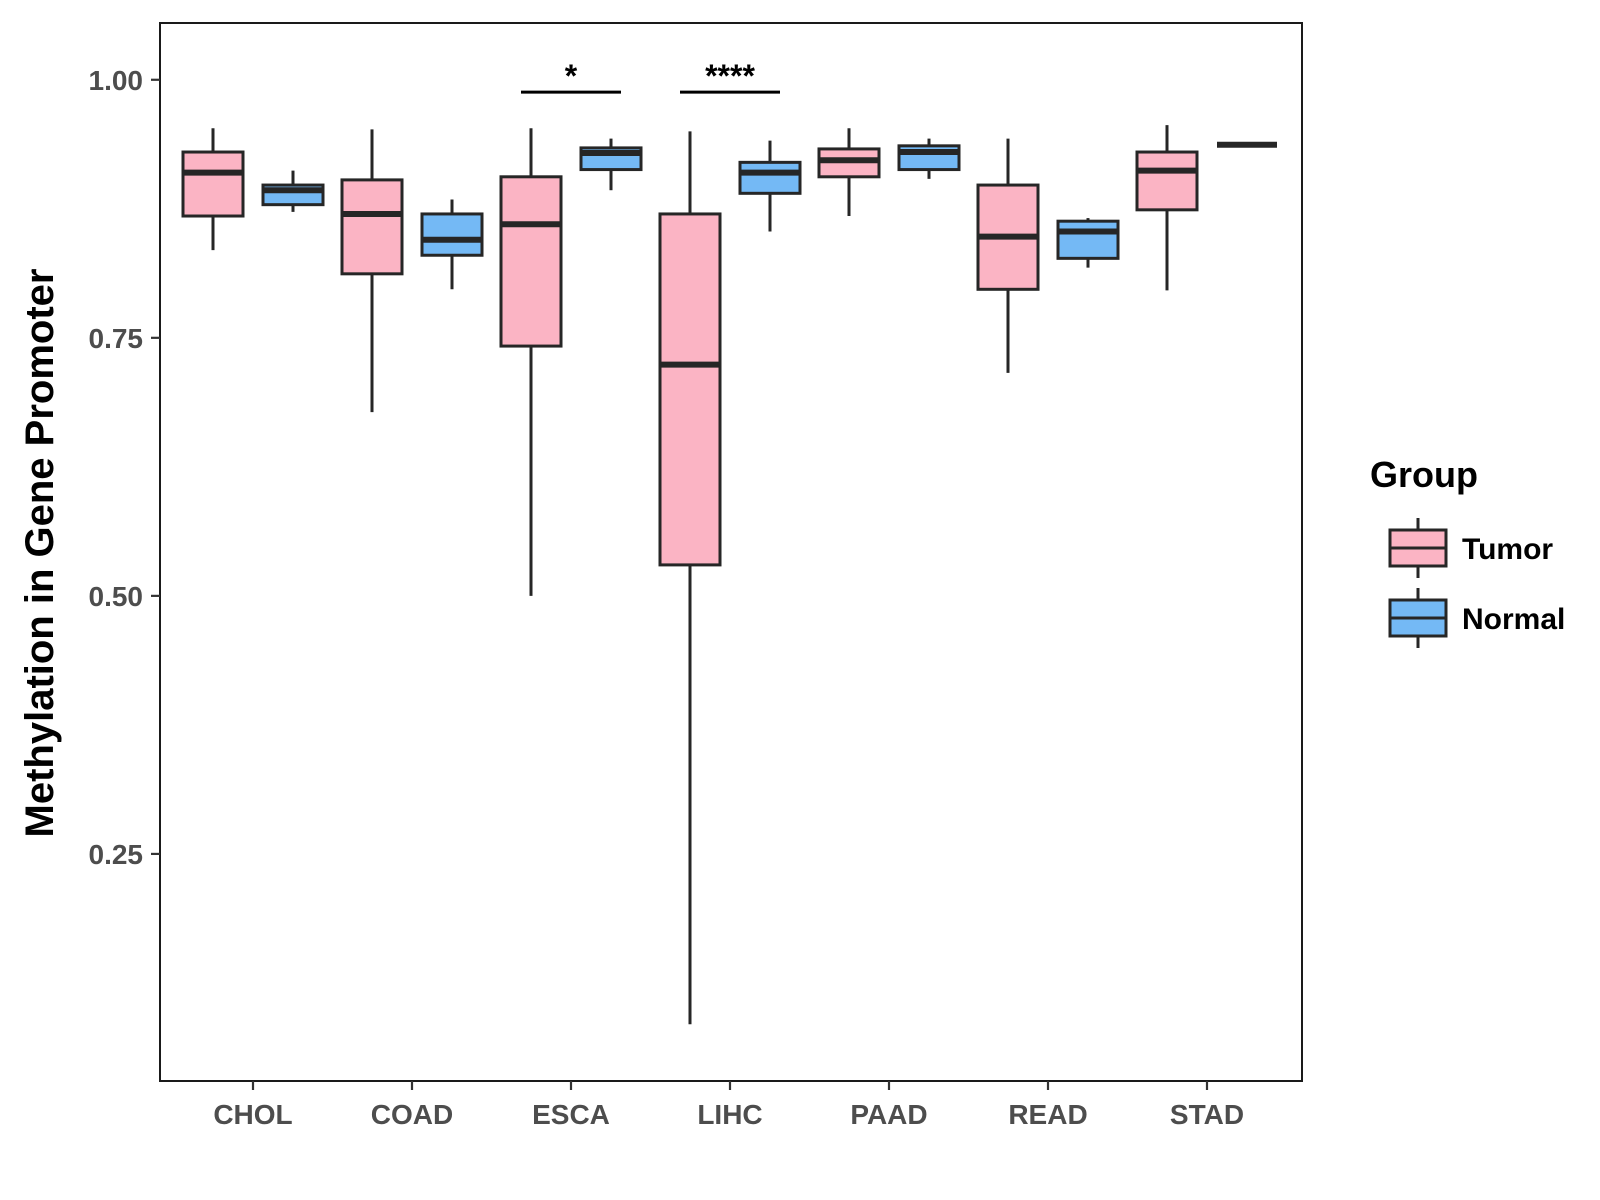 This screenshot has width=1600, height=1200. What do you see at coordinates (1047, 1114) in the screenshot?
I see `x-tick-label: READ` at bounding box center [1047, 1114].